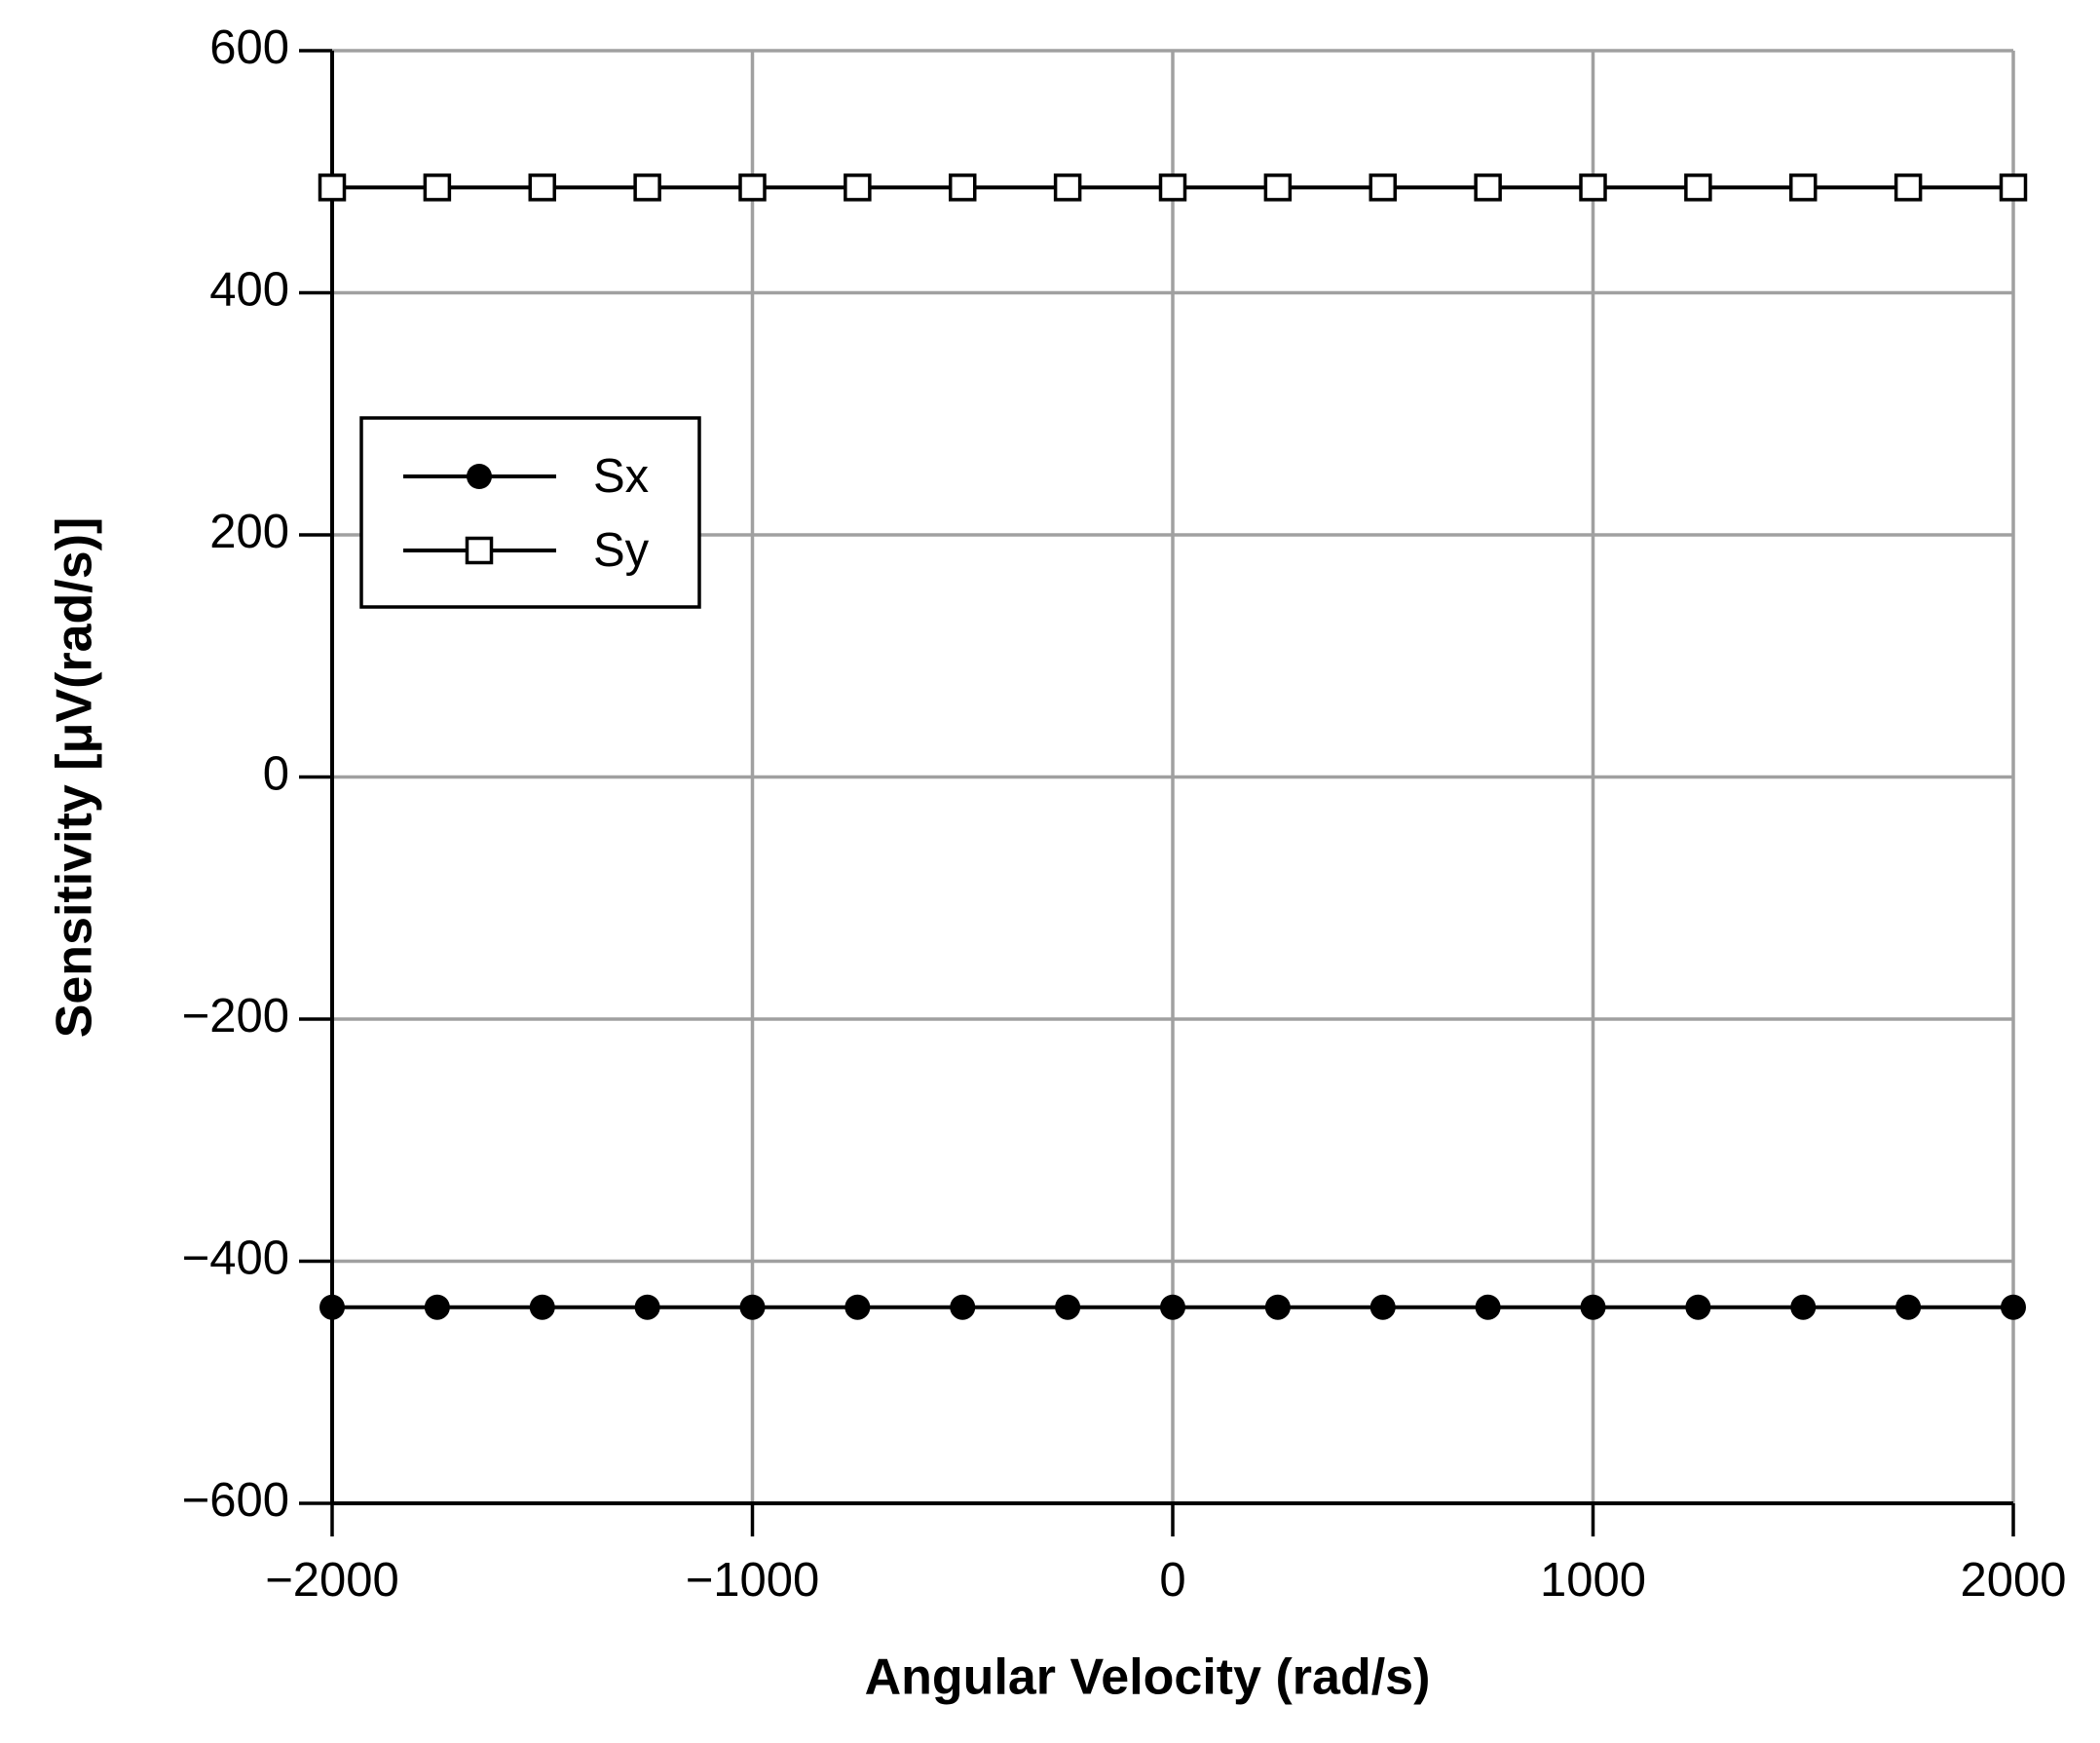 The height and width of the screenshot is (1743, 2100). I want to click on y-tick-label: 400, so click(249, 289).